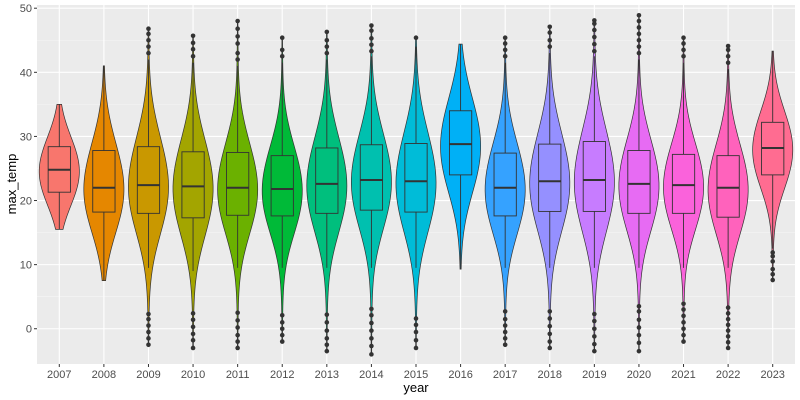  Describe the element at coordinates (505, 184) in the screenshot. I see `box-2017` at that location.